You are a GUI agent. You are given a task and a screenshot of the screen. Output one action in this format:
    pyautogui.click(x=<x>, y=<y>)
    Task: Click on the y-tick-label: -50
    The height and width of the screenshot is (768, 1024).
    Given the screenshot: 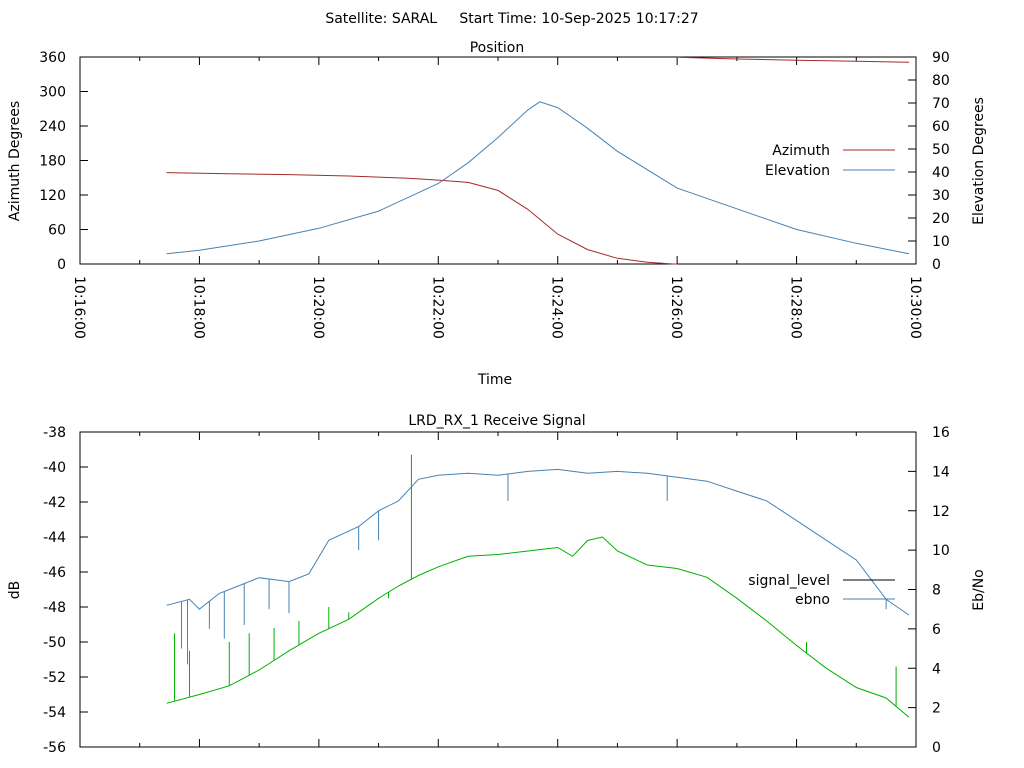 What is the action you would take?
    pyautogui.click(x=54, y=643)
    